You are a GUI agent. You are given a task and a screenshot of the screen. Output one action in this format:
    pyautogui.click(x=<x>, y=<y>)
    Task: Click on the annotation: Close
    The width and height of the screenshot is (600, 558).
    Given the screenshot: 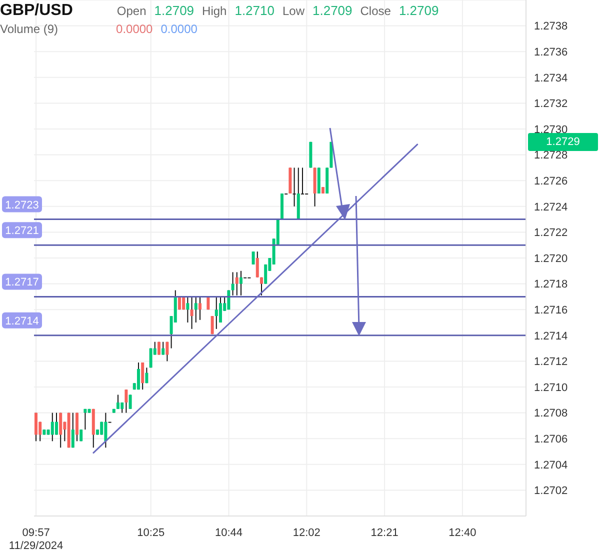 What is the action you would take?
    pyautogui.click(x=375, y=11)
    